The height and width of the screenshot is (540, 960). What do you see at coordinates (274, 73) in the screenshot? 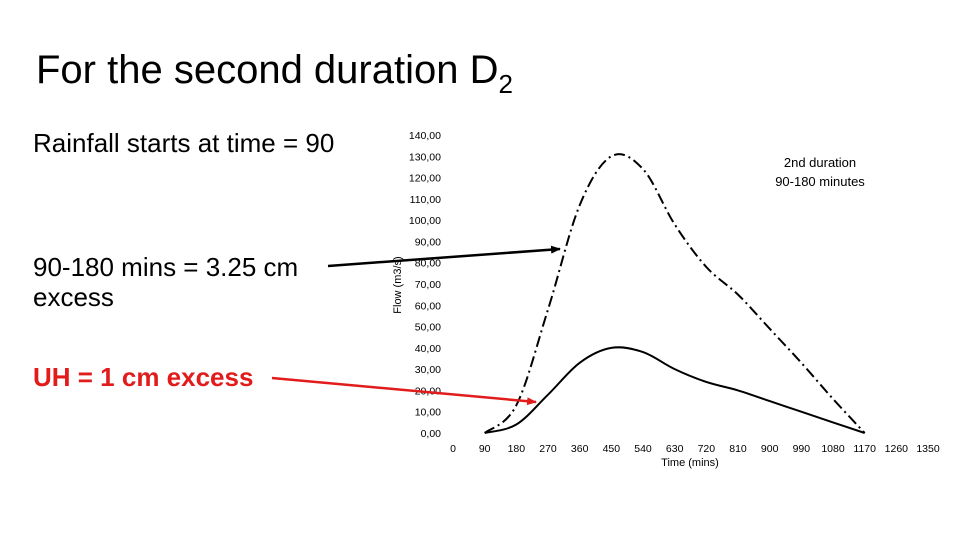
I see `slide-title: For the second duration D2` at bounding box center [274, 73].